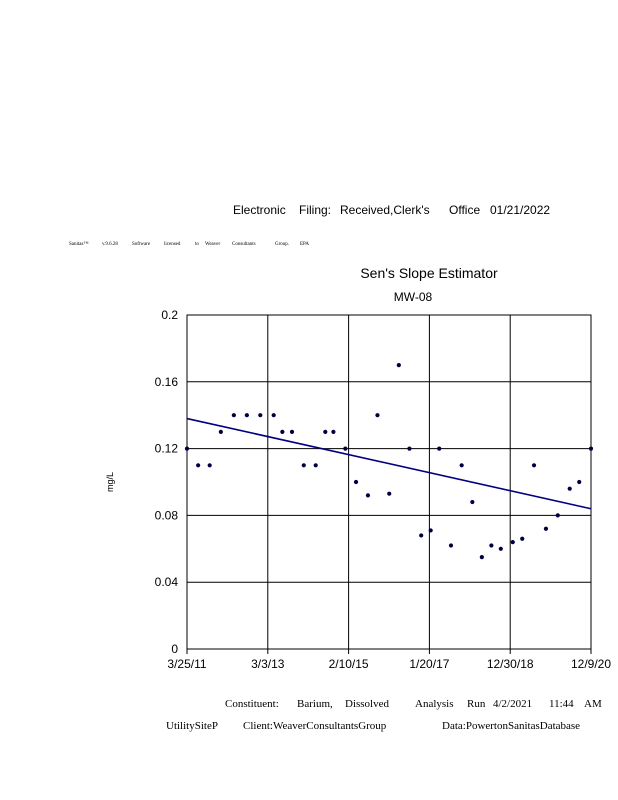  What do you see at coordinates (167, 582) in the screenshot?
I see `y-tick-label: 0.04` at bounding box center [167, 582].